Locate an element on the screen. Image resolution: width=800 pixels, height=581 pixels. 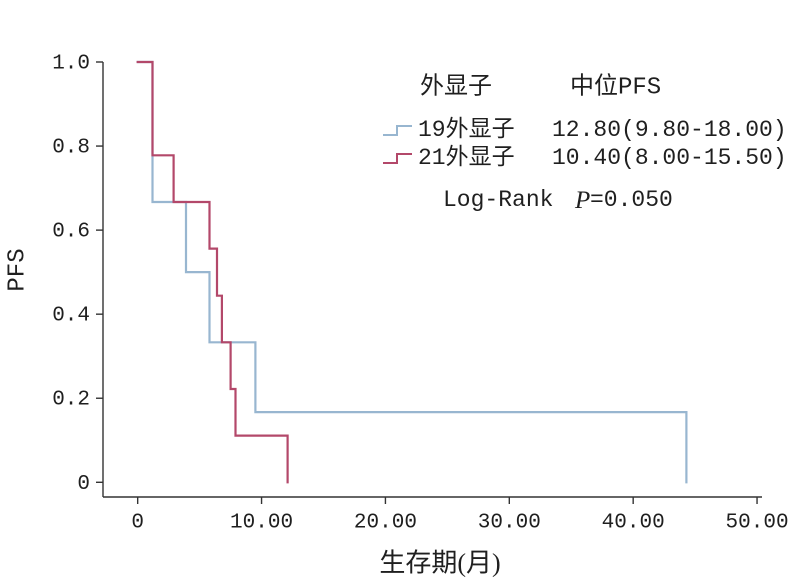
log-rank-p-symbol: P is located at coordinates (582, 200).